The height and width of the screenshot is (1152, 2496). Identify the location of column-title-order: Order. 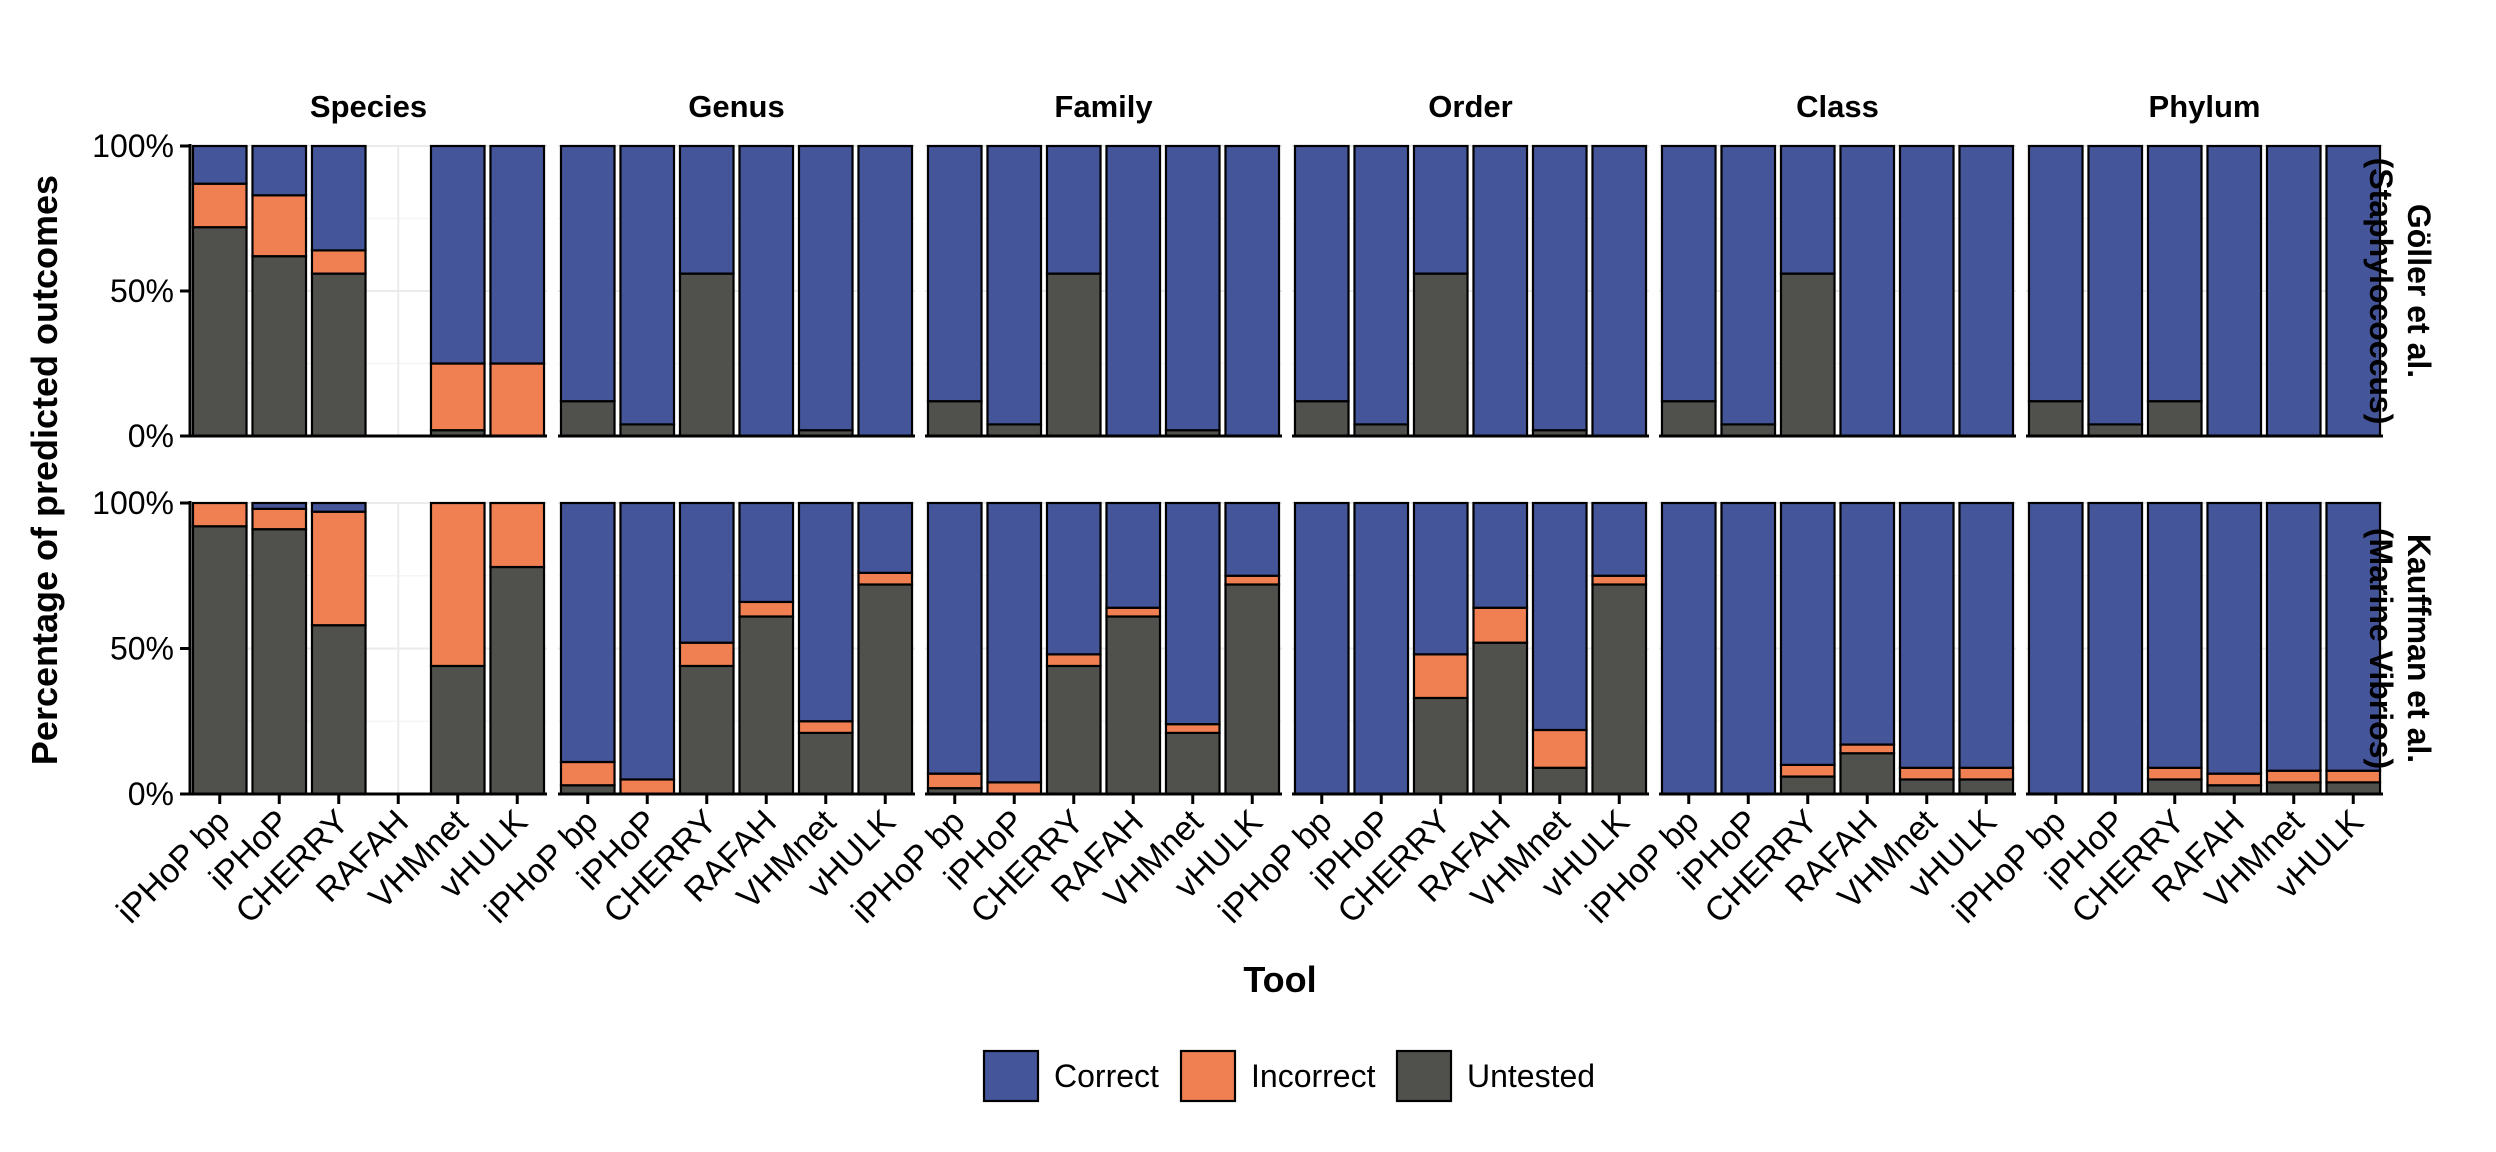
(1470, 106).